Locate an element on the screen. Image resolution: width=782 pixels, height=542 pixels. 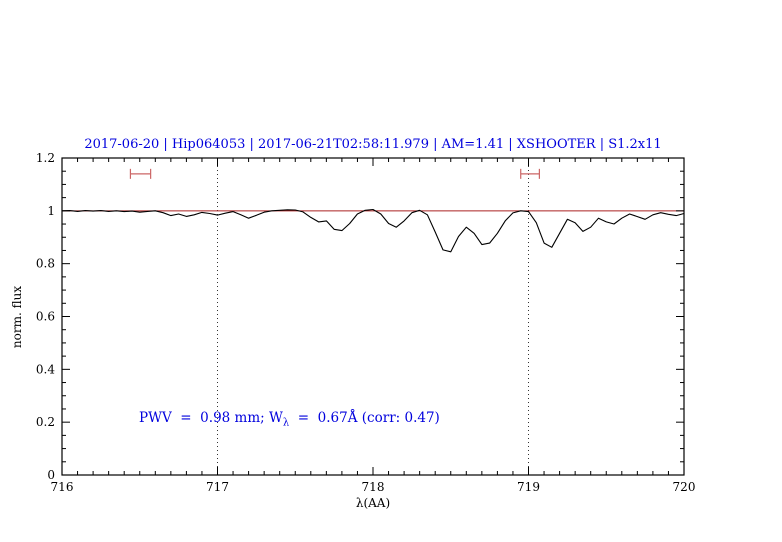
band-markers is located at coordinates (334, 173).